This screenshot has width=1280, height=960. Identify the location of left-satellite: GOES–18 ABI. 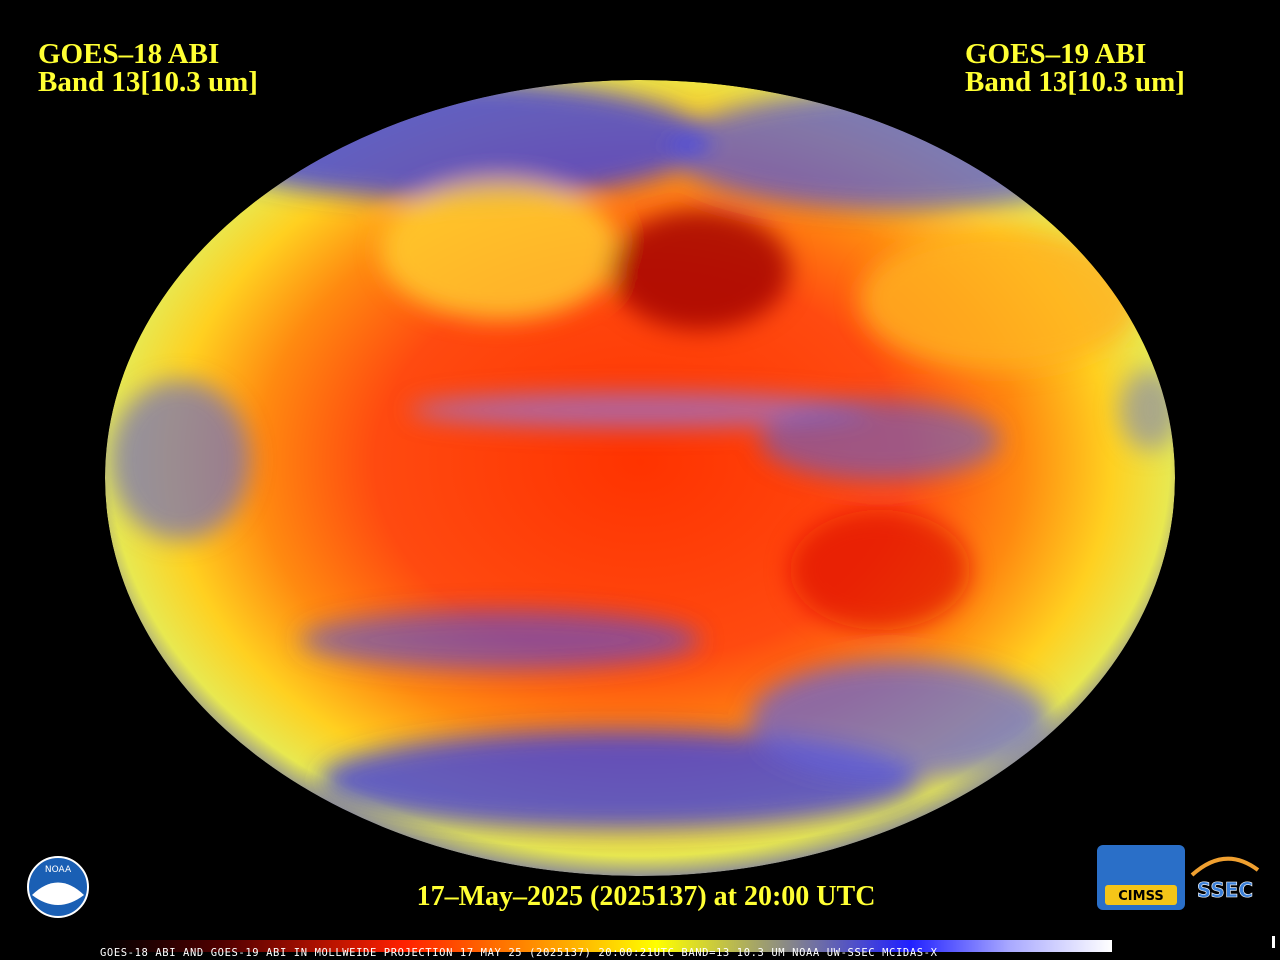
(128, 54).